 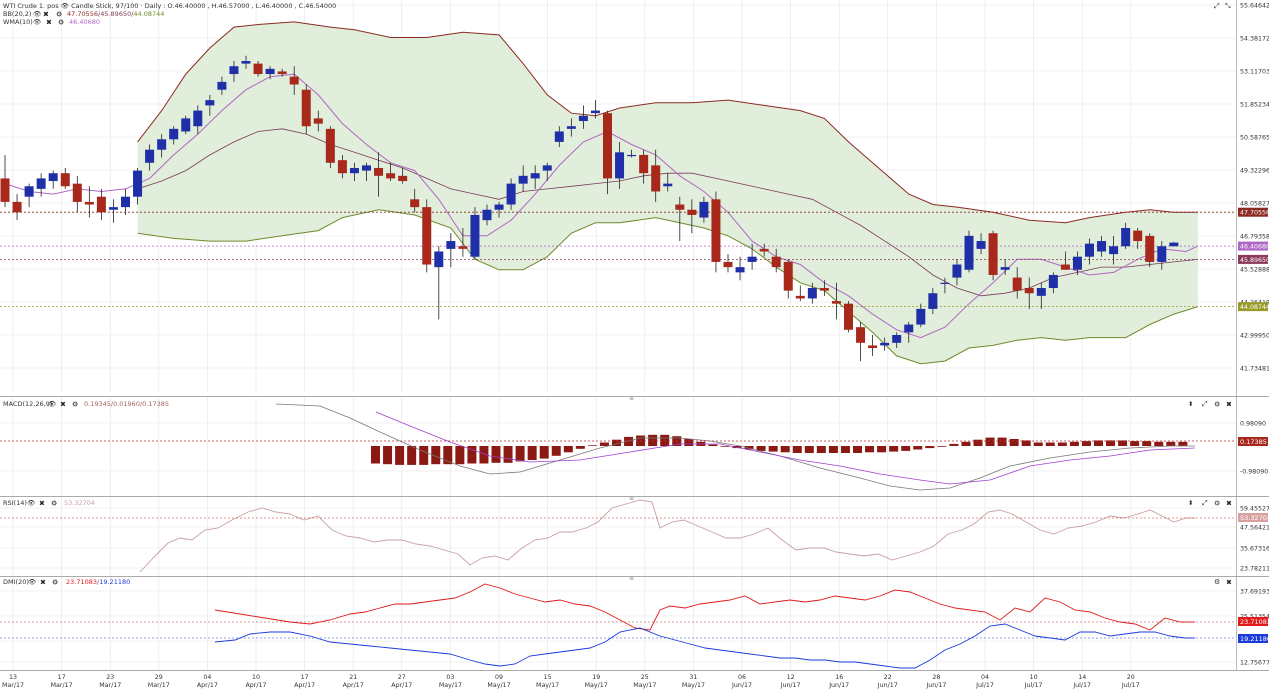 I want to click on rsi-legend-icons: 👁 ✖ ⚙, so click(x=42, y=503).